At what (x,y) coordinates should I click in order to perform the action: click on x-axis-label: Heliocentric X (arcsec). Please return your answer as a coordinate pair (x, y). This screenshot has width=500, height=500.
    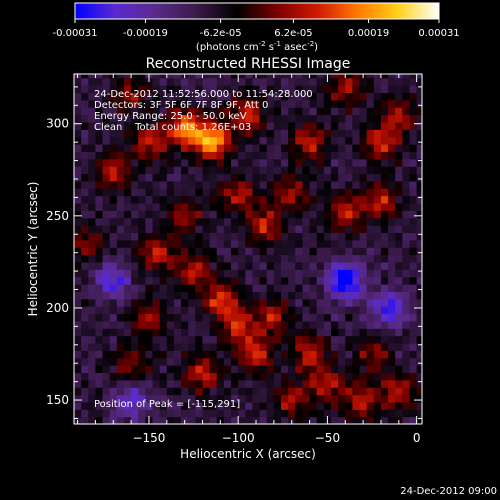
    Looking at the image, I should click on (248, 454).